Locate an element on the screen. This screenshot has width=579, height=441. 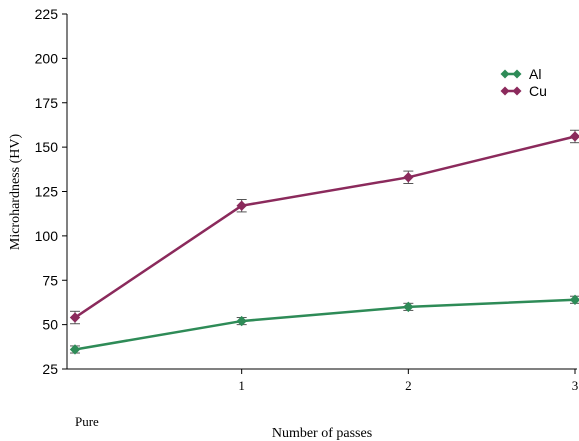
series-al is located at coordinates (324, 324).